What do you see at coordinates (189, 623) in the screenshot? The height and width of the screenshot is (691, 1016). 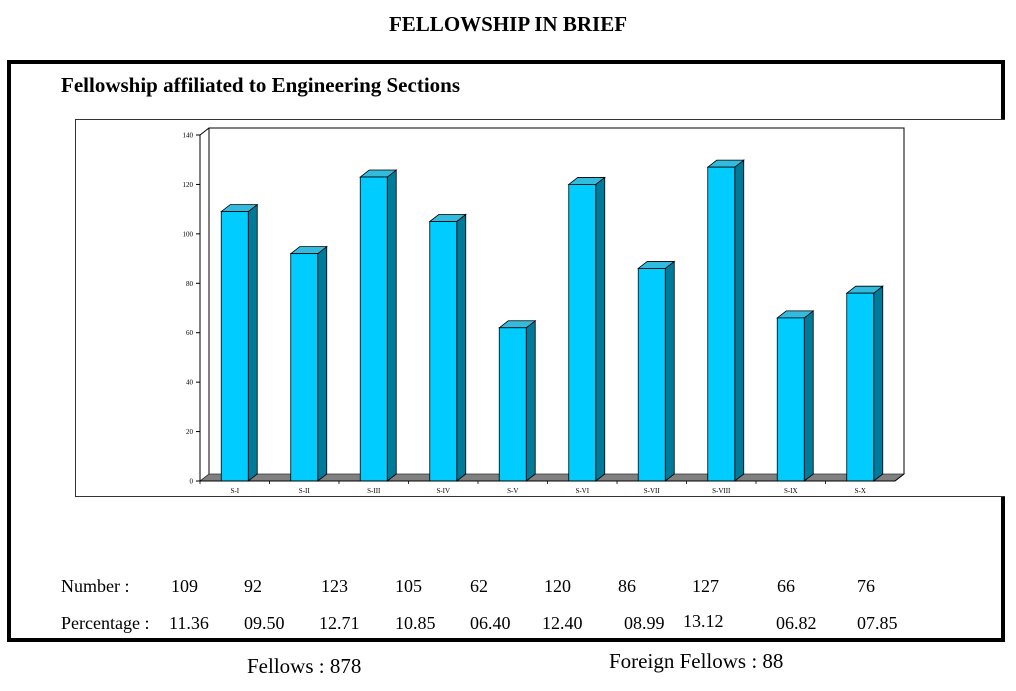 I see `percentage-cell: 11.36` at bounding box center [189, 623].